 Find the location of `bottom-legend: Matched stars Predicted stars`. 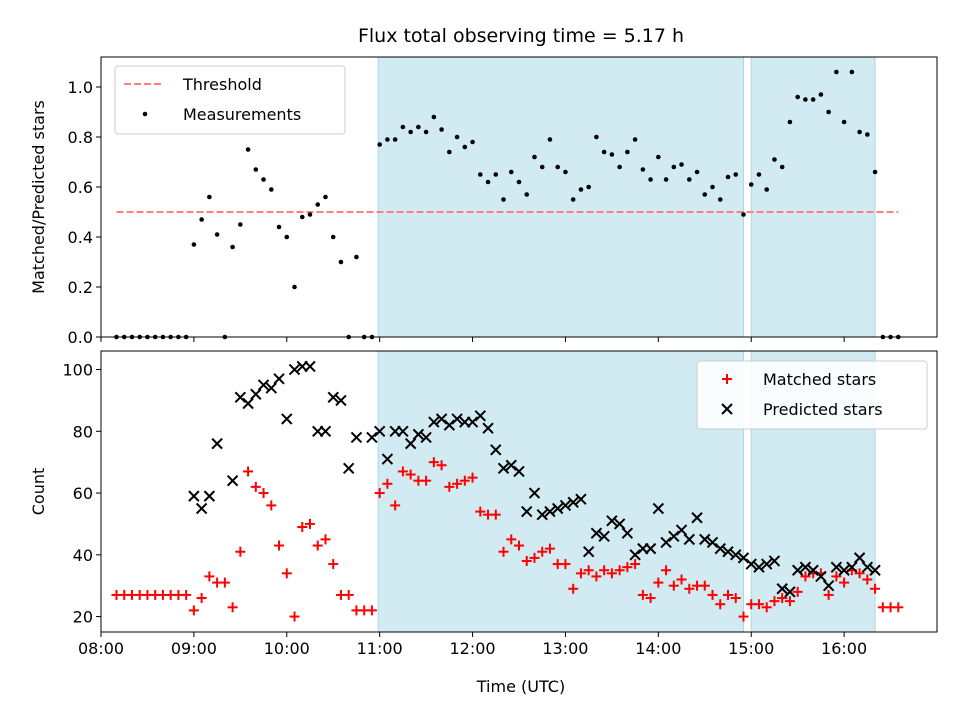

bottom-legend: Matched stars Predicted stars is located at coordinates (812, 395).